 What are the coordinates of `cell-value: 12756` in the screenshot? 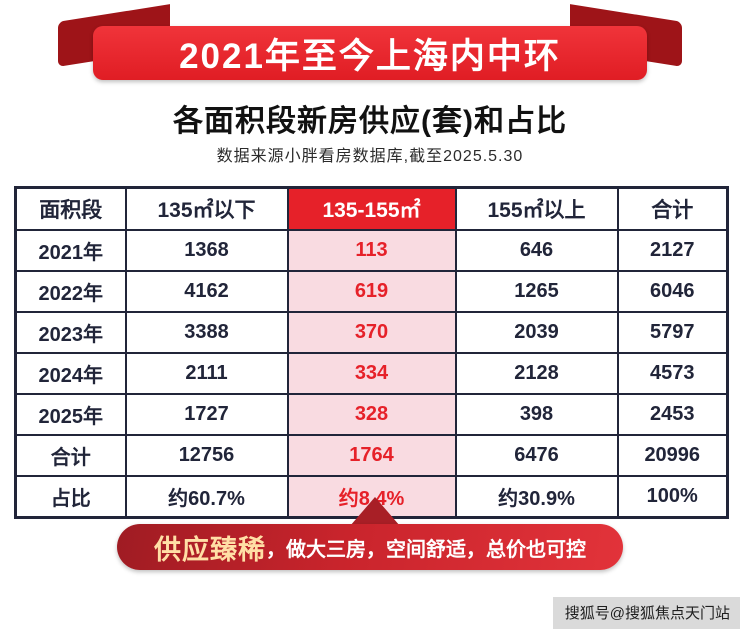 It's located at (206, 455).